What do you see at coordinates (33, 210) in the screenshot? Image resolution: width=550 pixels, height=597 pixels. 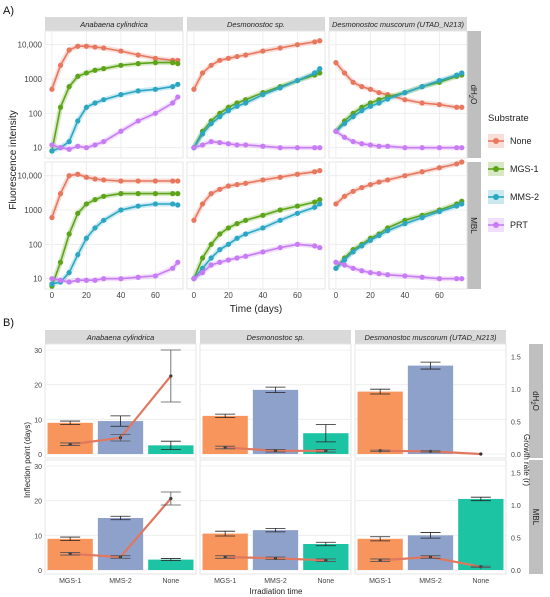 I see `y-tick-label: 1000` at bounding box center [33, 210].